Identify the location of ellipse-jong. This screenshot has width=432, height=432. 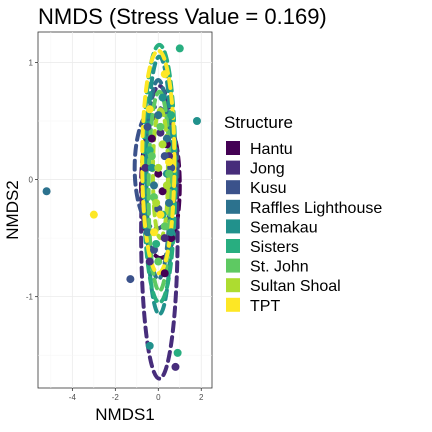
(159, 232).